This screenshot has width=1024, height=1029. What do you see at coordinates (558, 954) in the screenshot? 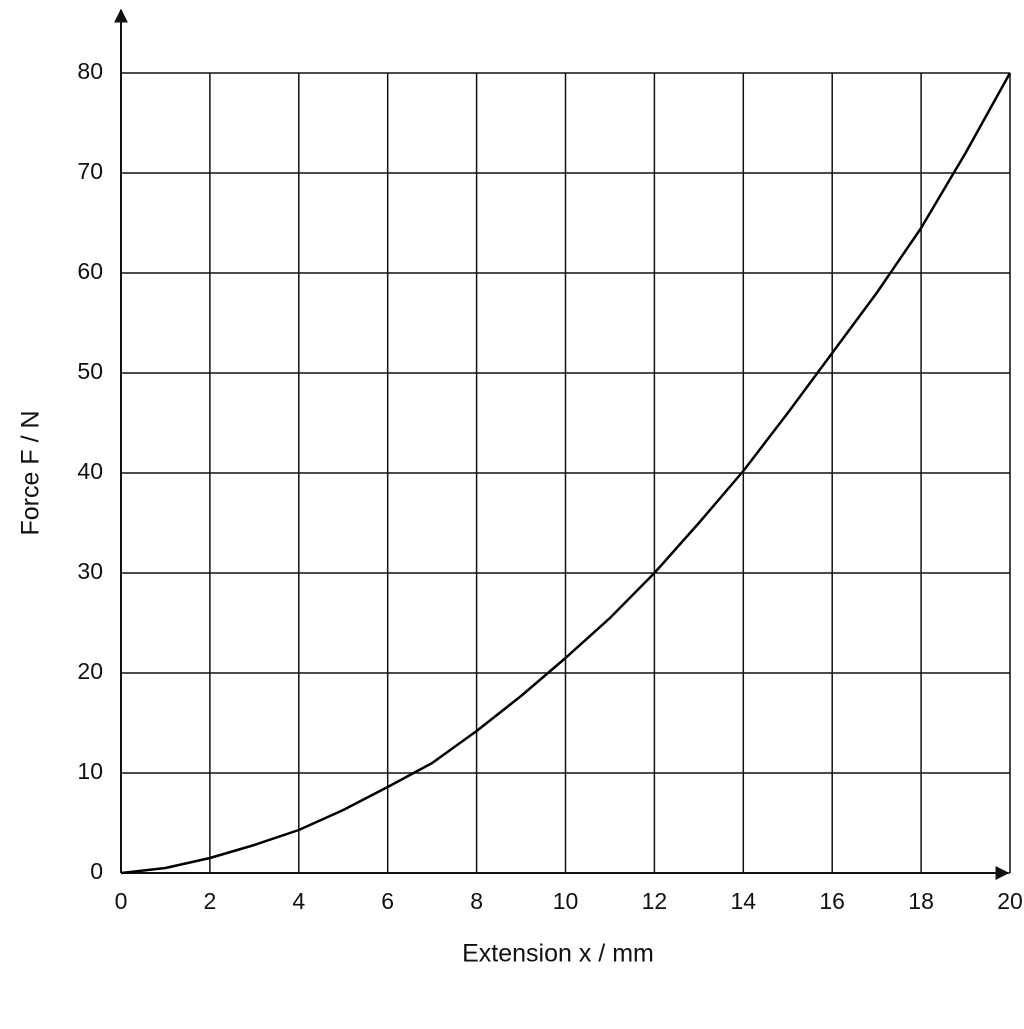
I see `x-axis-label: Extension x / mm` at bounding box center [558, 954].